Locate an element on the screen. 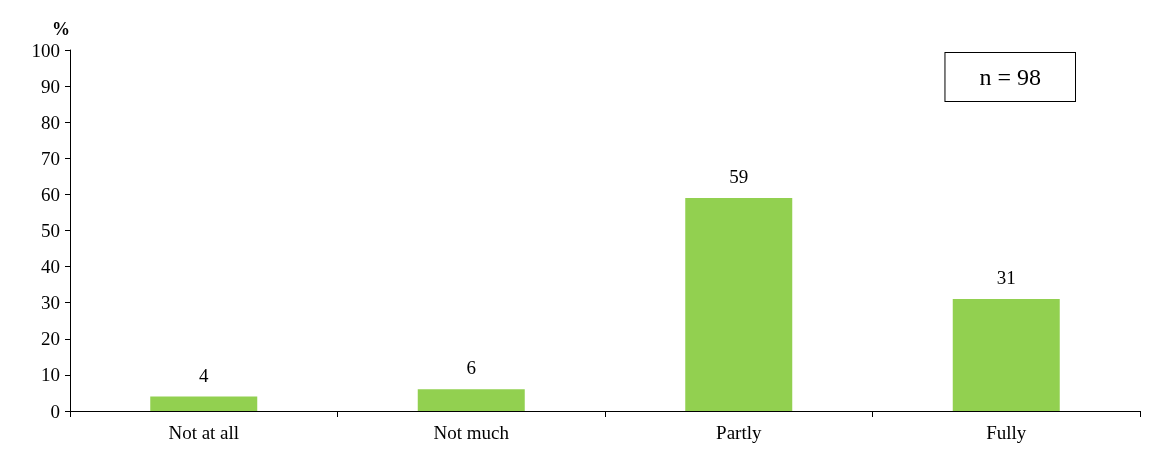 This screenshot has height=460, width=1150. annotation: n = 98 is located at coordinates (1010, 77).